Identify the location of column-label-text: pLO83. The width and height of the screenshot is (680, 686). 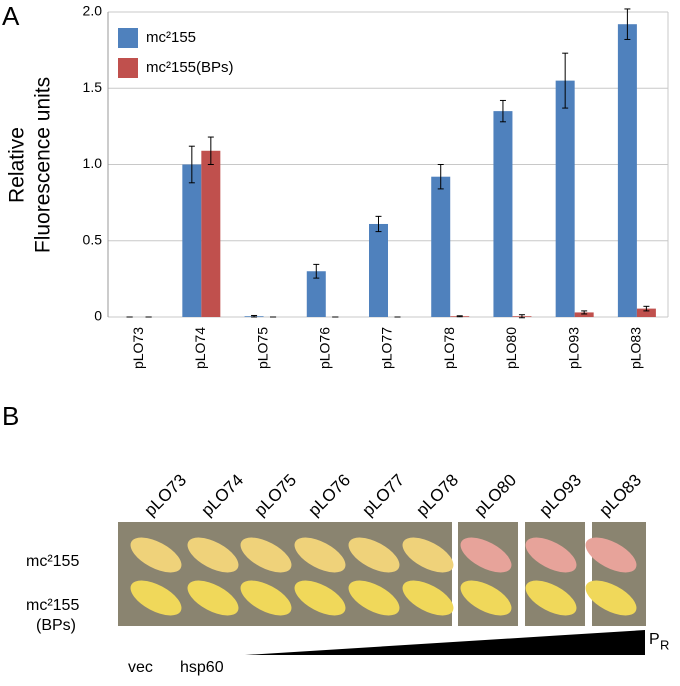
(621, 495).